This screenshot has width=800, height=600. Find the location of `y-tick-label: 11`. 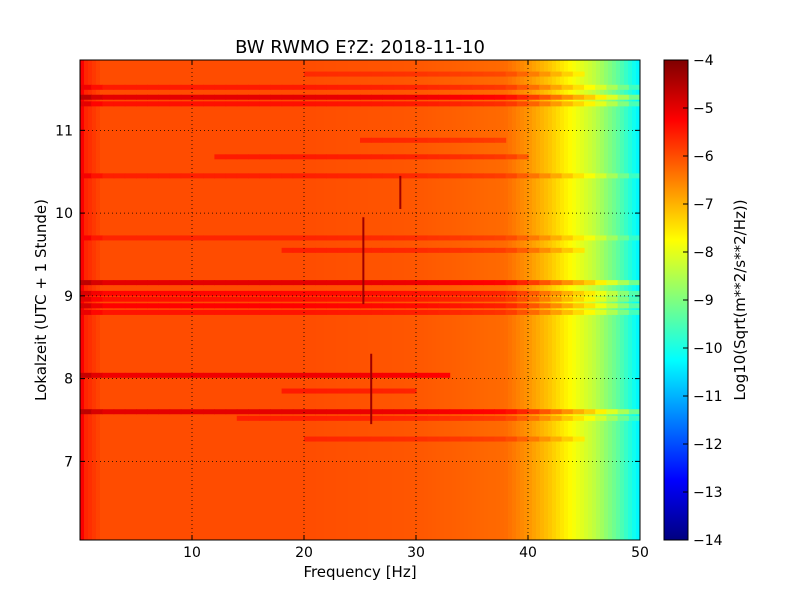

y-tick-label: 11 is located at coordinates (64, 131).